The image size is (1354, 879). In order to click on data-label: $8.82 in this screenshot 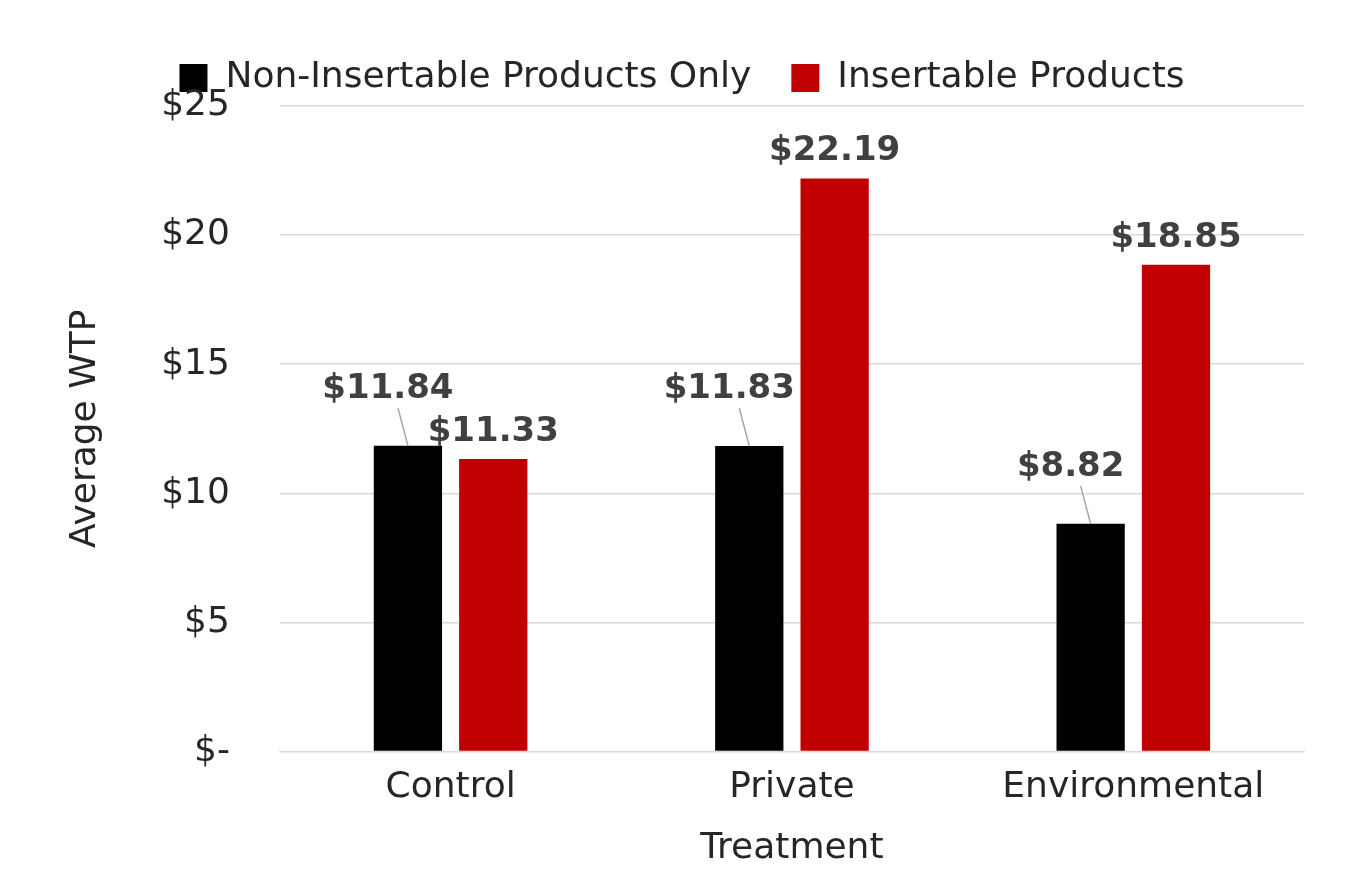, I will do `click(1070, 463)`.